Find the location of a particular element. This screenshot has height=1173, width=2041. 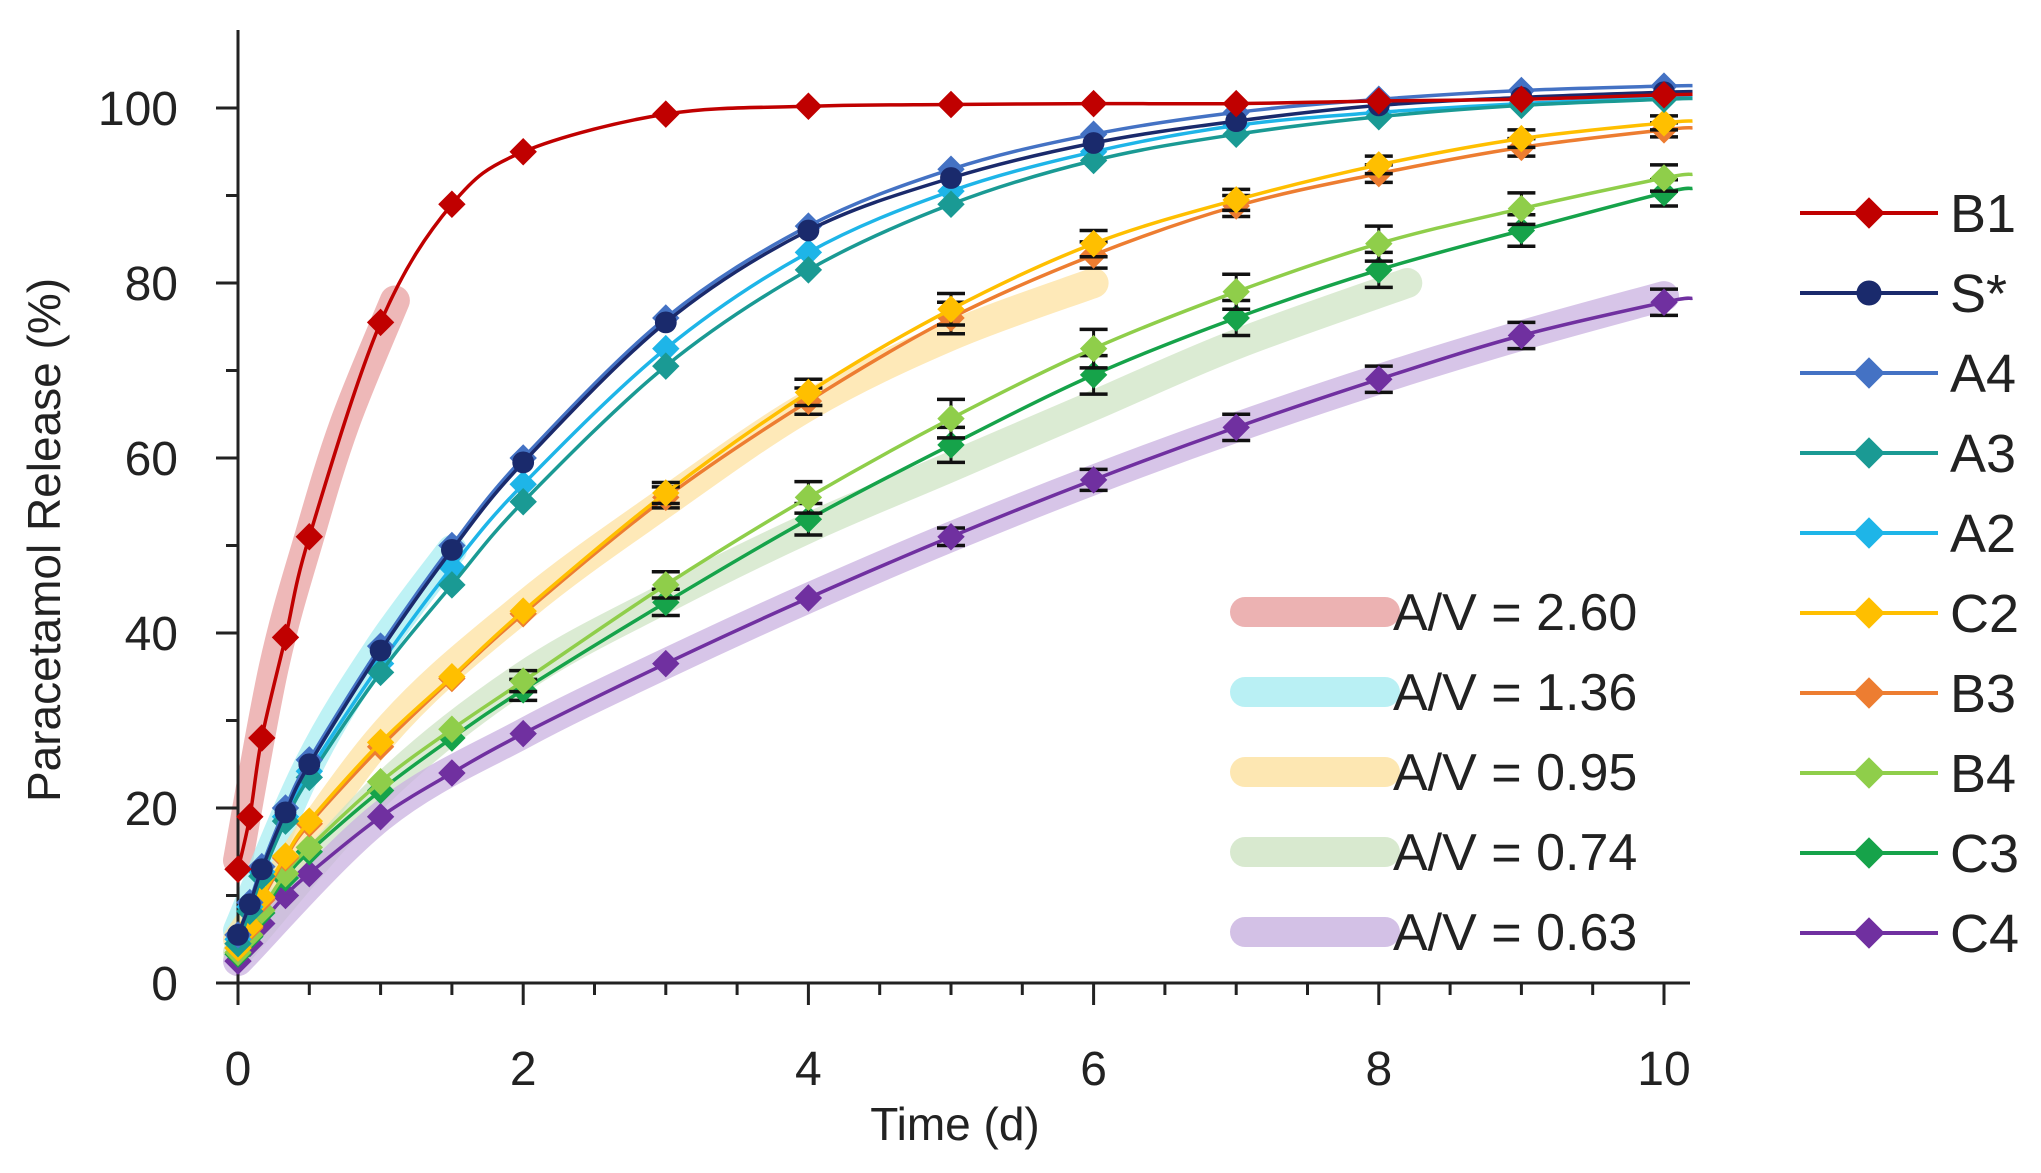

series-legend-label: B1 is located at coordinates (1983, 214).